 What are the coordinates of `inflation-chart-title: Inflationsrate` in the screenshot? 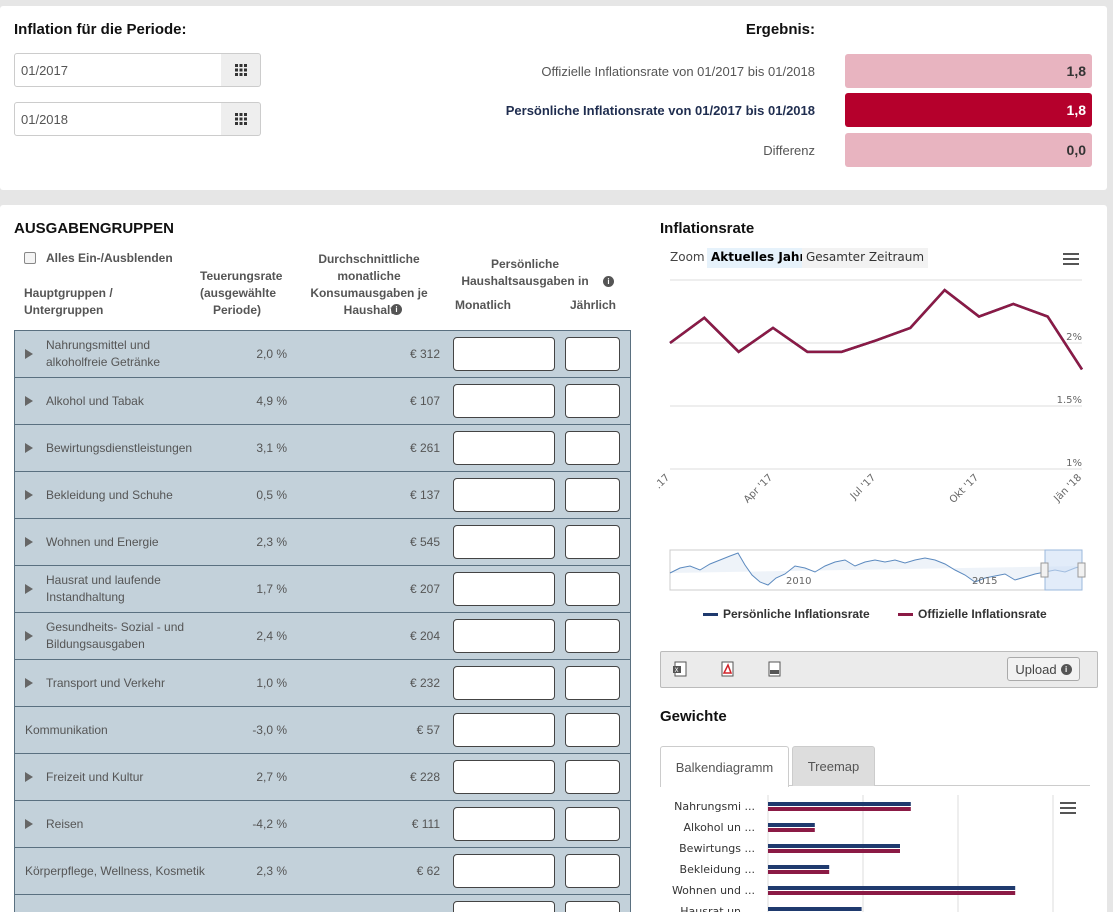 It's located at (707, 228).